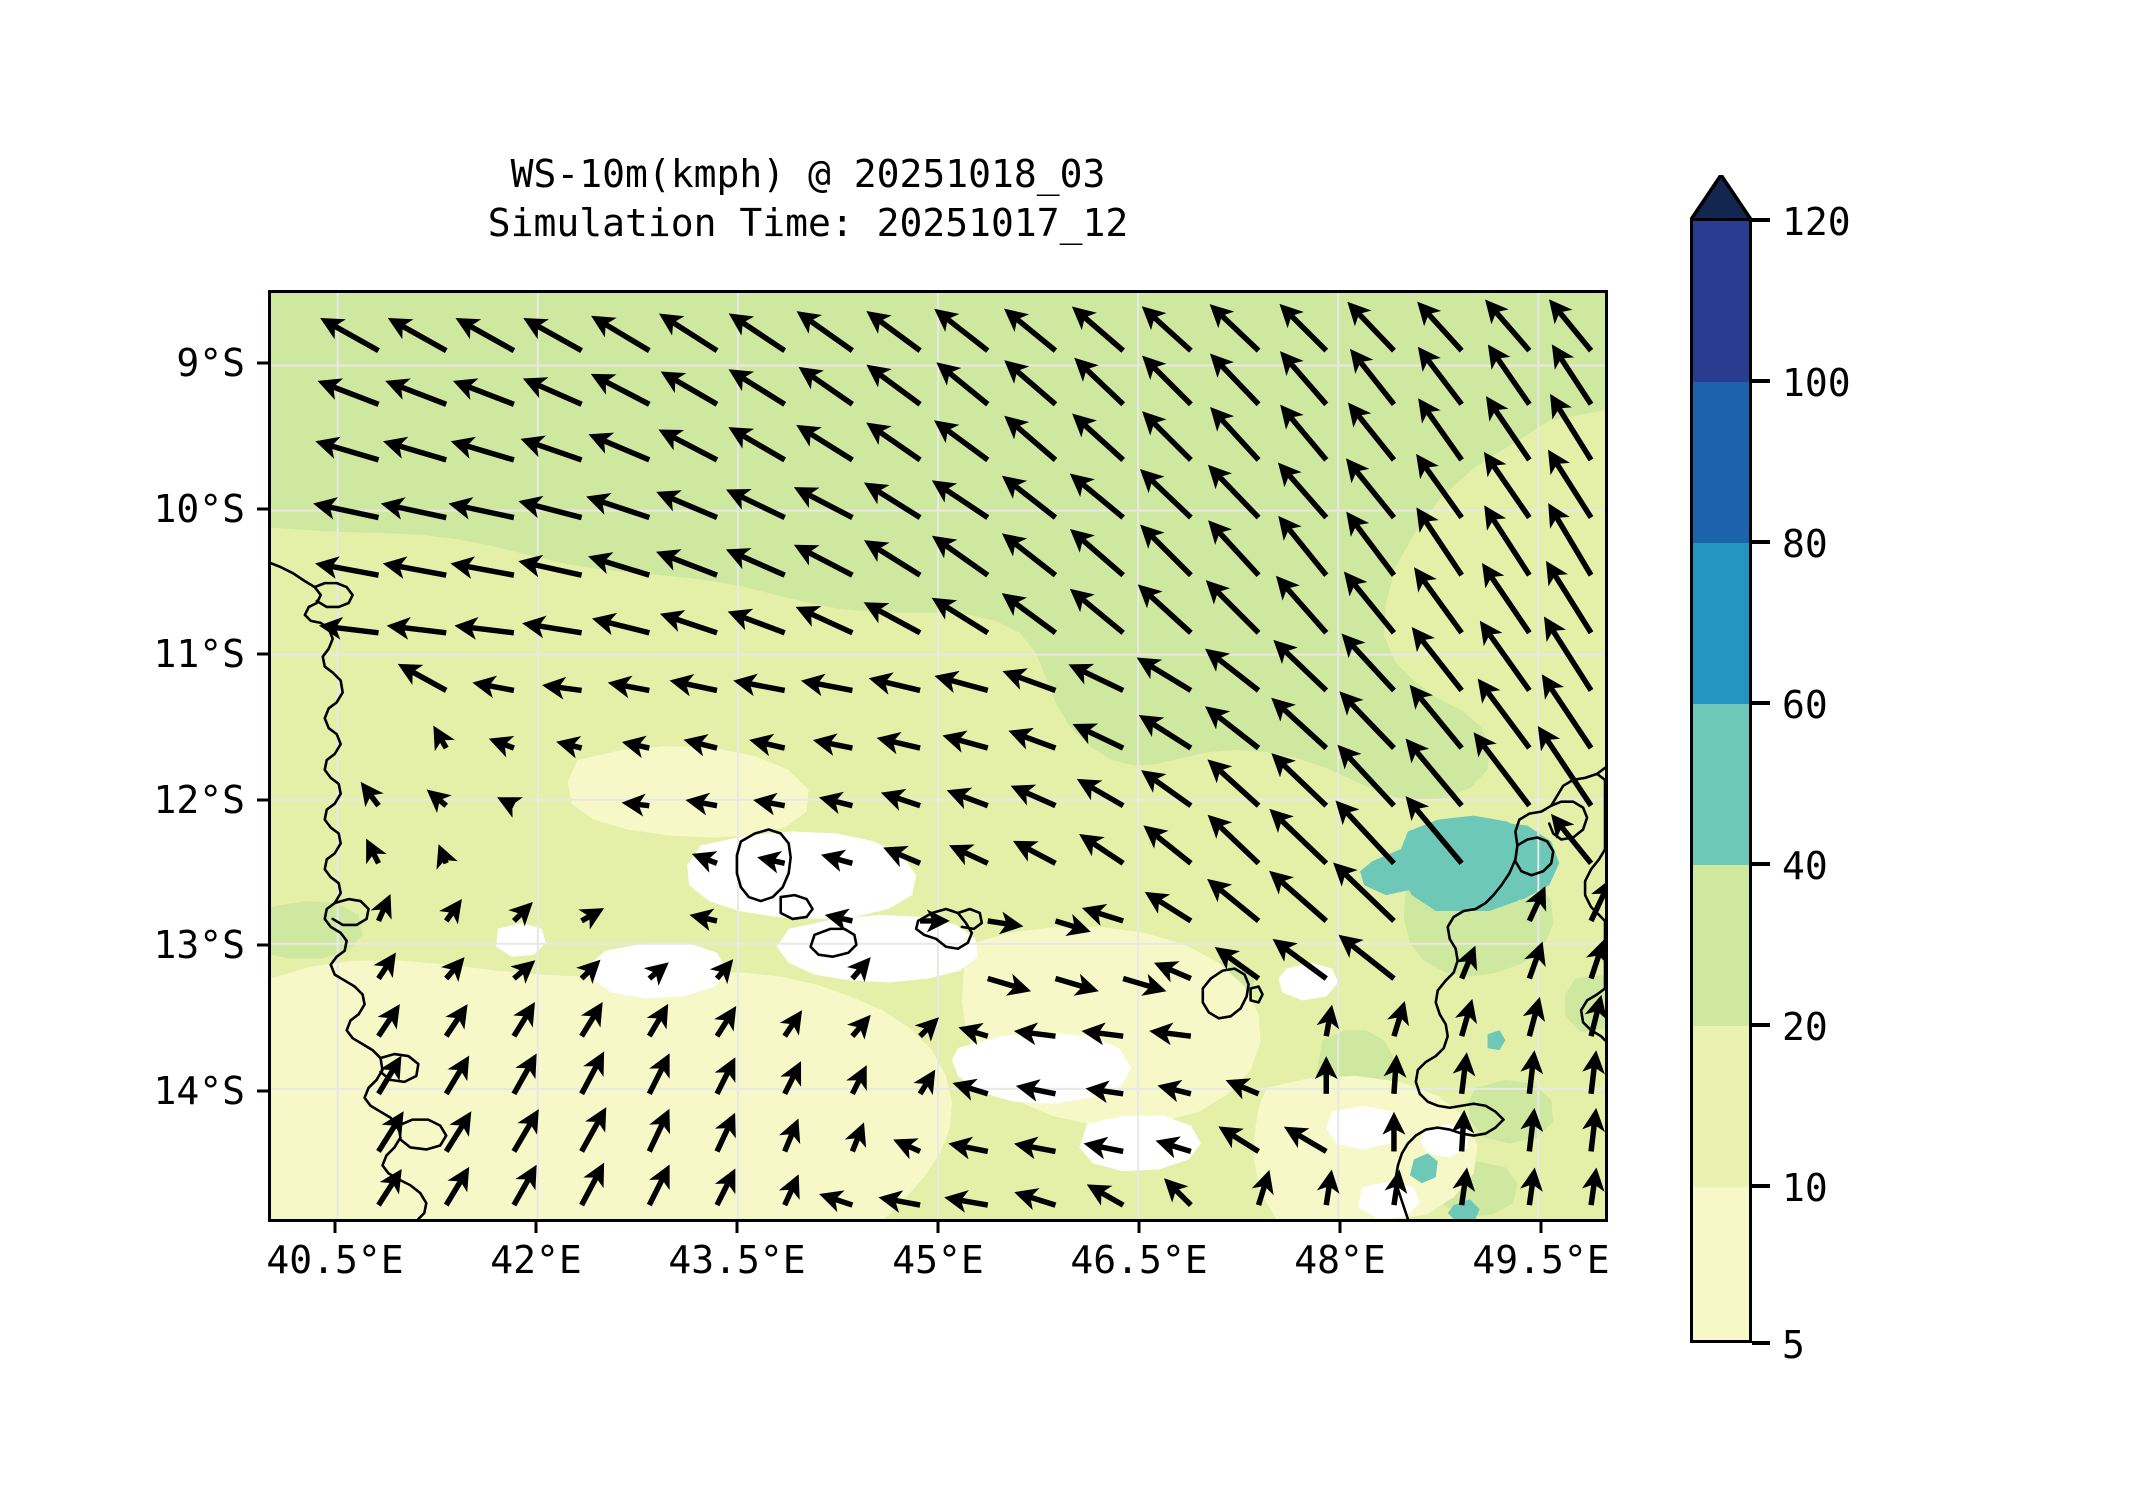 The image size is (2142, 1500). Describe the element at coordinates (210, 363) in the screenshot. I see `ytick-label: 9°S` at that location.